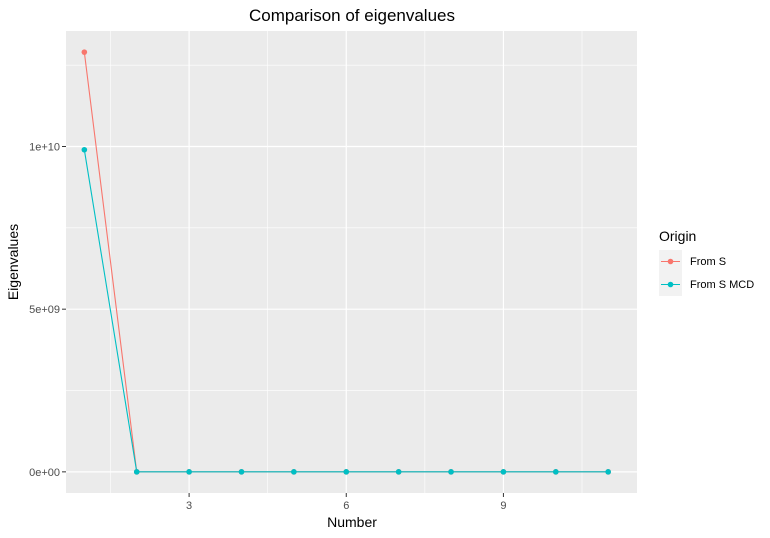 This screenshot has width=770, height=538. I want to click on x-tick-label: 6, so click(346, 506).